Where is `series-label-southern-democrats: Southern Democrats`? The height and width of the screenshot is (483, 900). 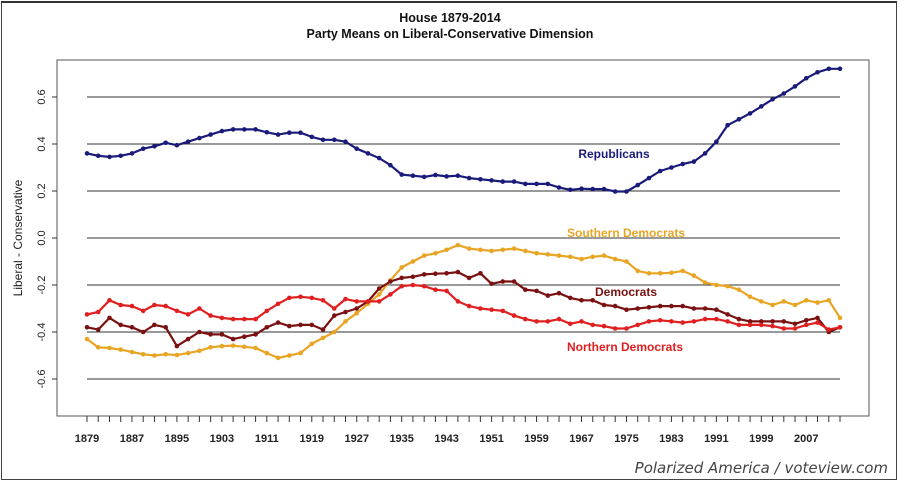 series-label-southern-democrats: Southern Democrats is located at coordinates (626, 233).